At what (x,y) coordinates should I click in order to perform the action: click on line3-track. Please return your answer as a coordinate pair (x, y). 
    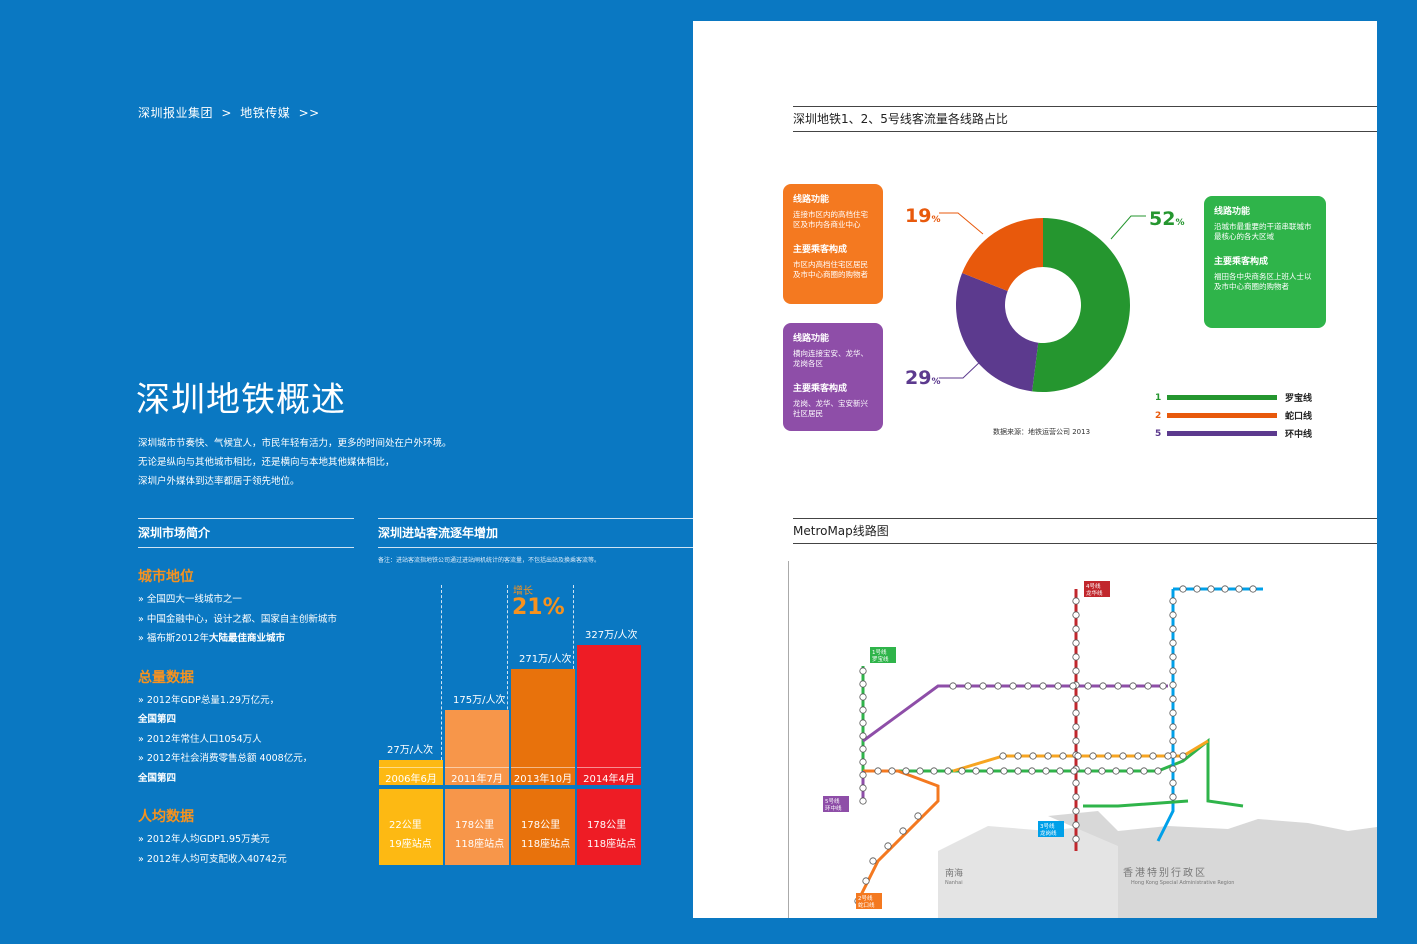
    Looking at the image, I should click on (1165, 715).